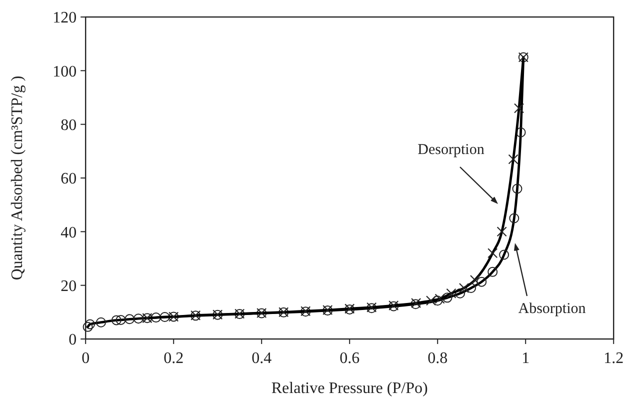  Describe the element at coordinates (614, 358) in the screenshot. I see `x-tick-label: 1.2` at that location.